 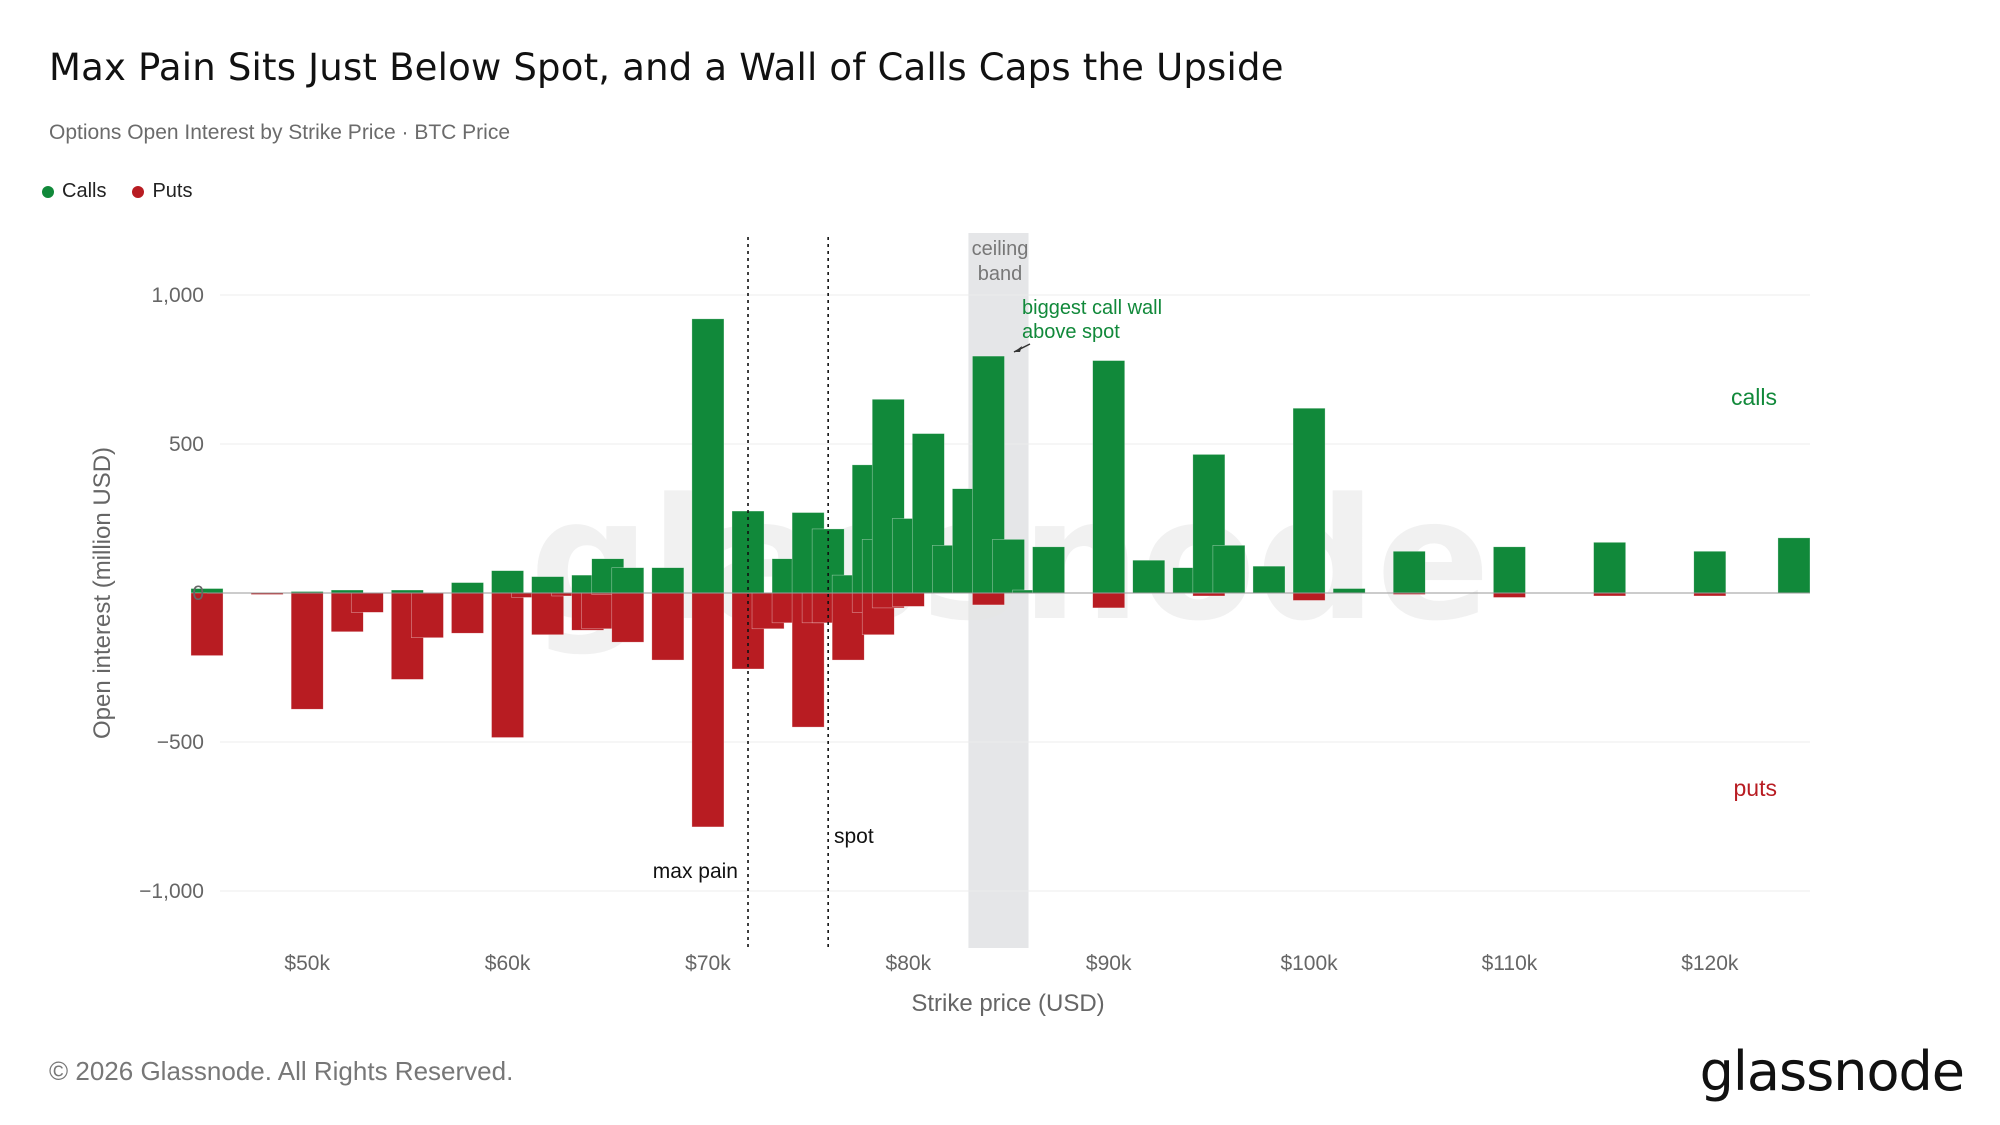 What do you see at coordinates (1092, 308) in the screenshot?
I see `call-wall-label-line1: biggest call wall` at bounding box center [1092, 308].